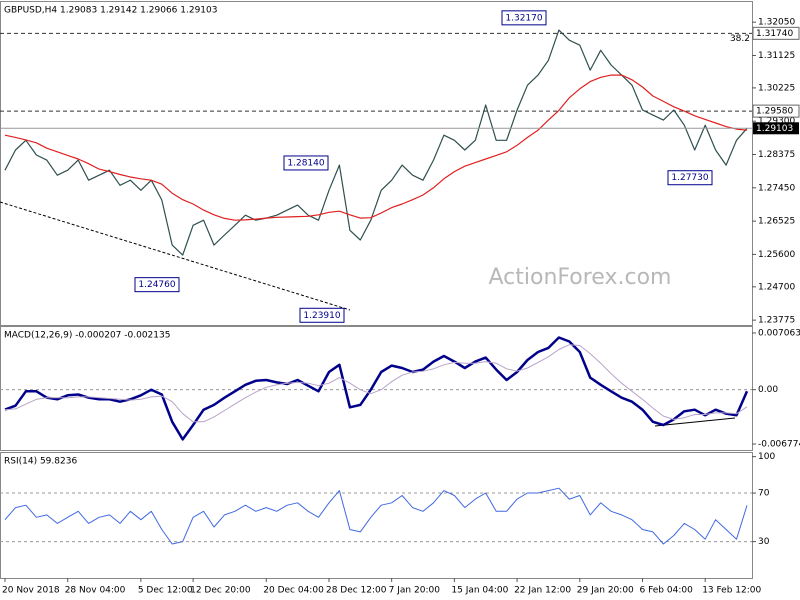 This screenshot has height=600, width=800. I want to click on level-label: 1.31740, so click(774, 34).